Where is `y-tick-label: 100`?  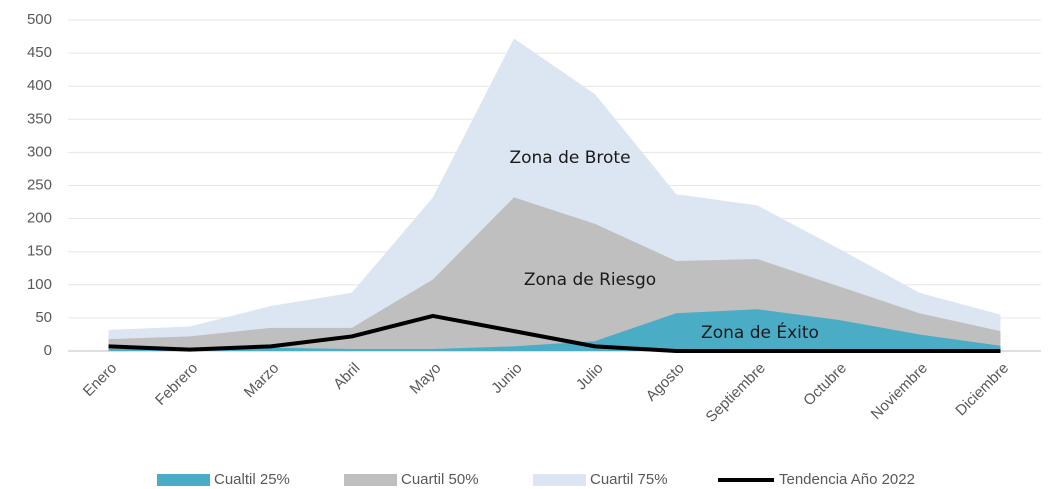
y-tick-label: 100 is located at coordinates (39, 284).